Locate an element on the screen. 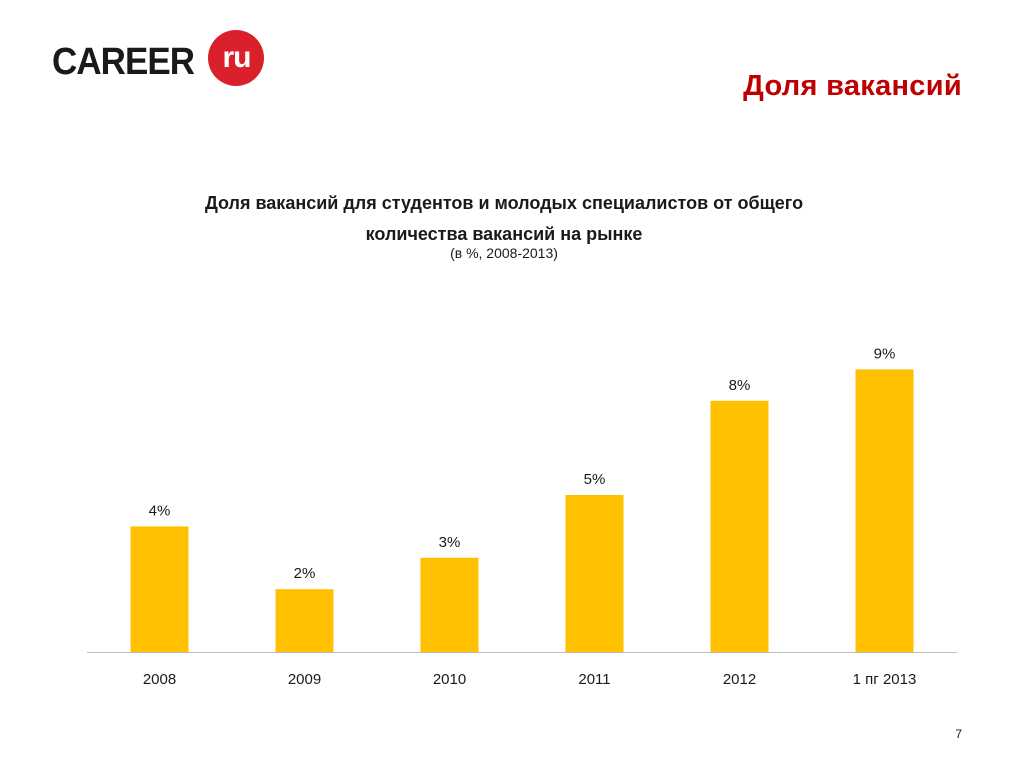 The width and height of the screenshot is (1024, 768). career-ru-logo: CAREER ru is located at coordinates (158, 60).